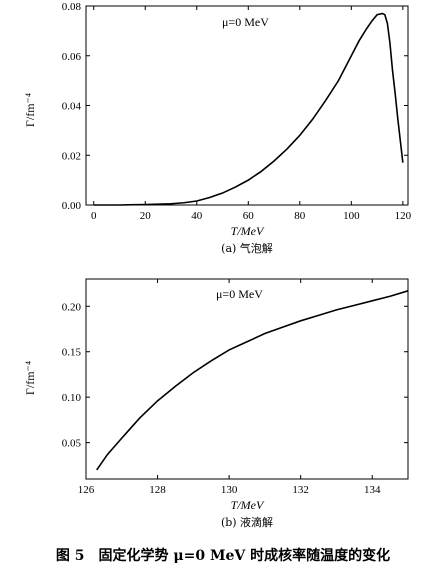  What do you see at coordinates (72, 307) in the screenshot?
I see `y-tick-label: 0.20` at bounding box center [72, 307].